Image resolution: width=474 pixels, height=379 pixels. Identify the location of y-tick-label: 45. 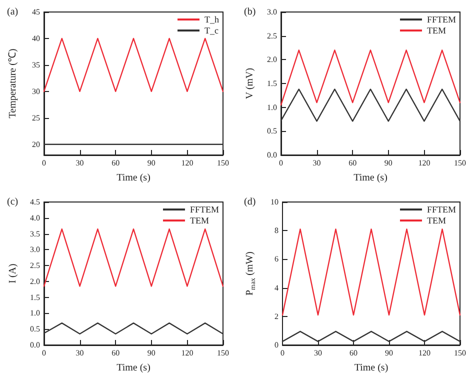
(36, 12).